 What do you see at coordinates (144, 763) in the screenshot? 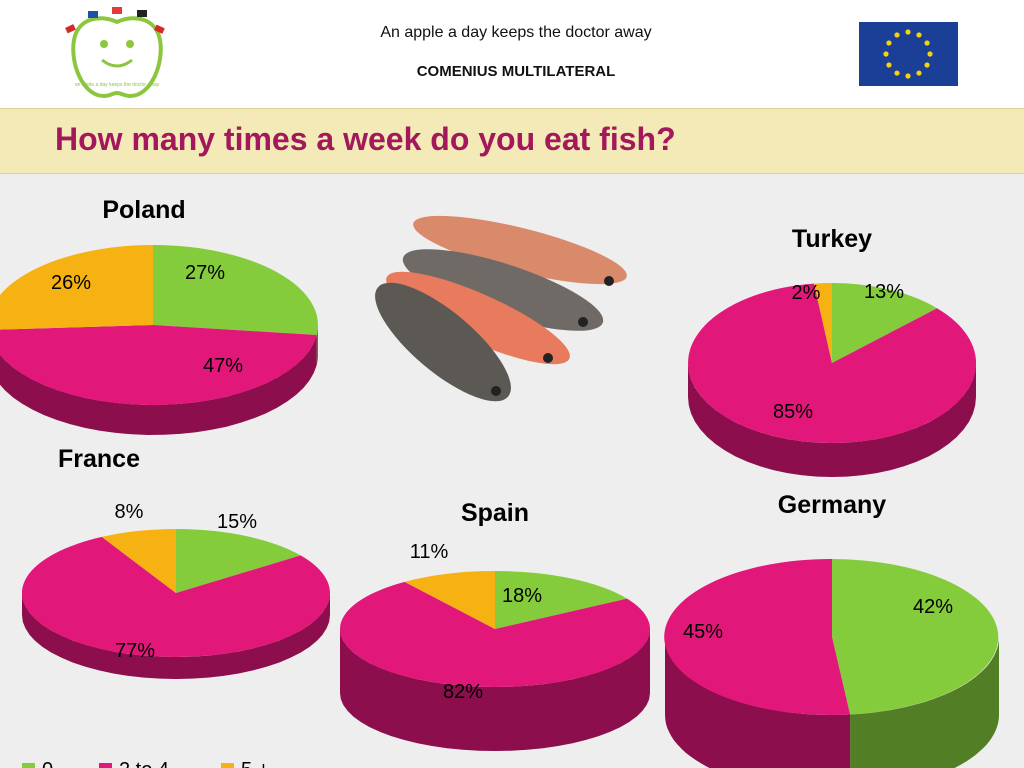
I see `legend-label: 2 to 4` at bounding box center [144, 763].